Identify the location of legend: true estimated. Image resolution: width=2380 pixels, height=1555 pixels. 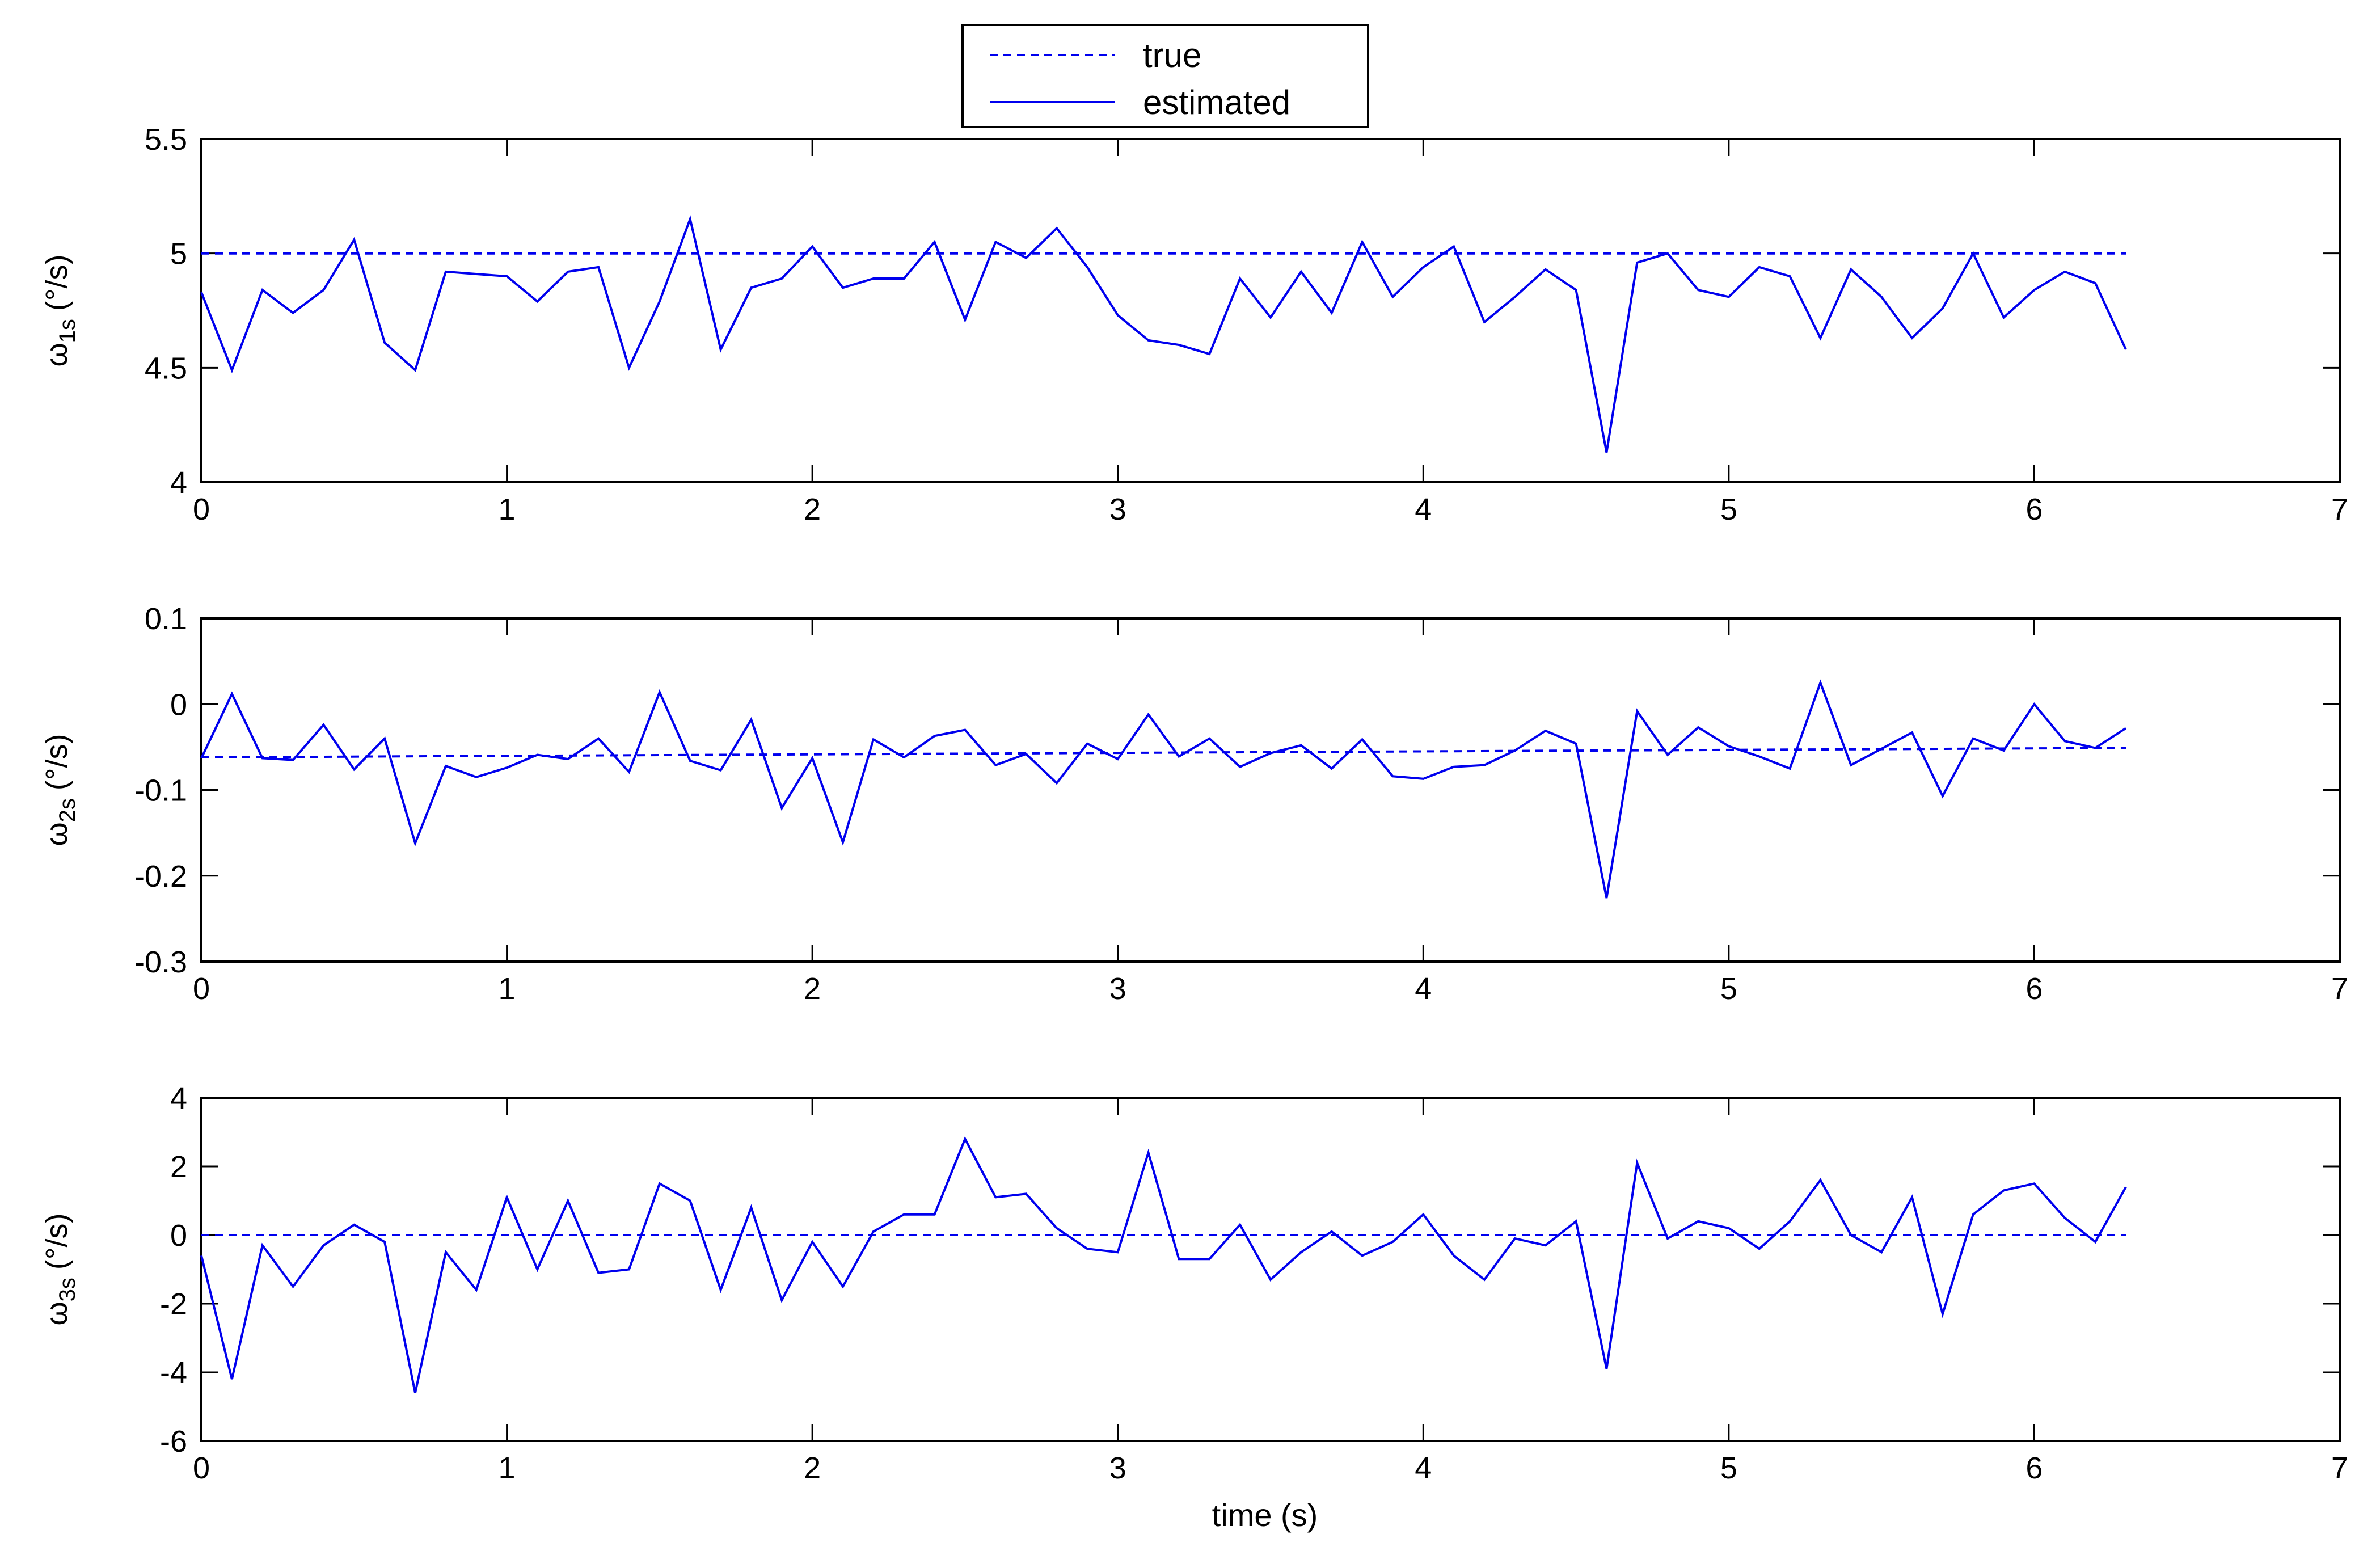
(1165, 76).